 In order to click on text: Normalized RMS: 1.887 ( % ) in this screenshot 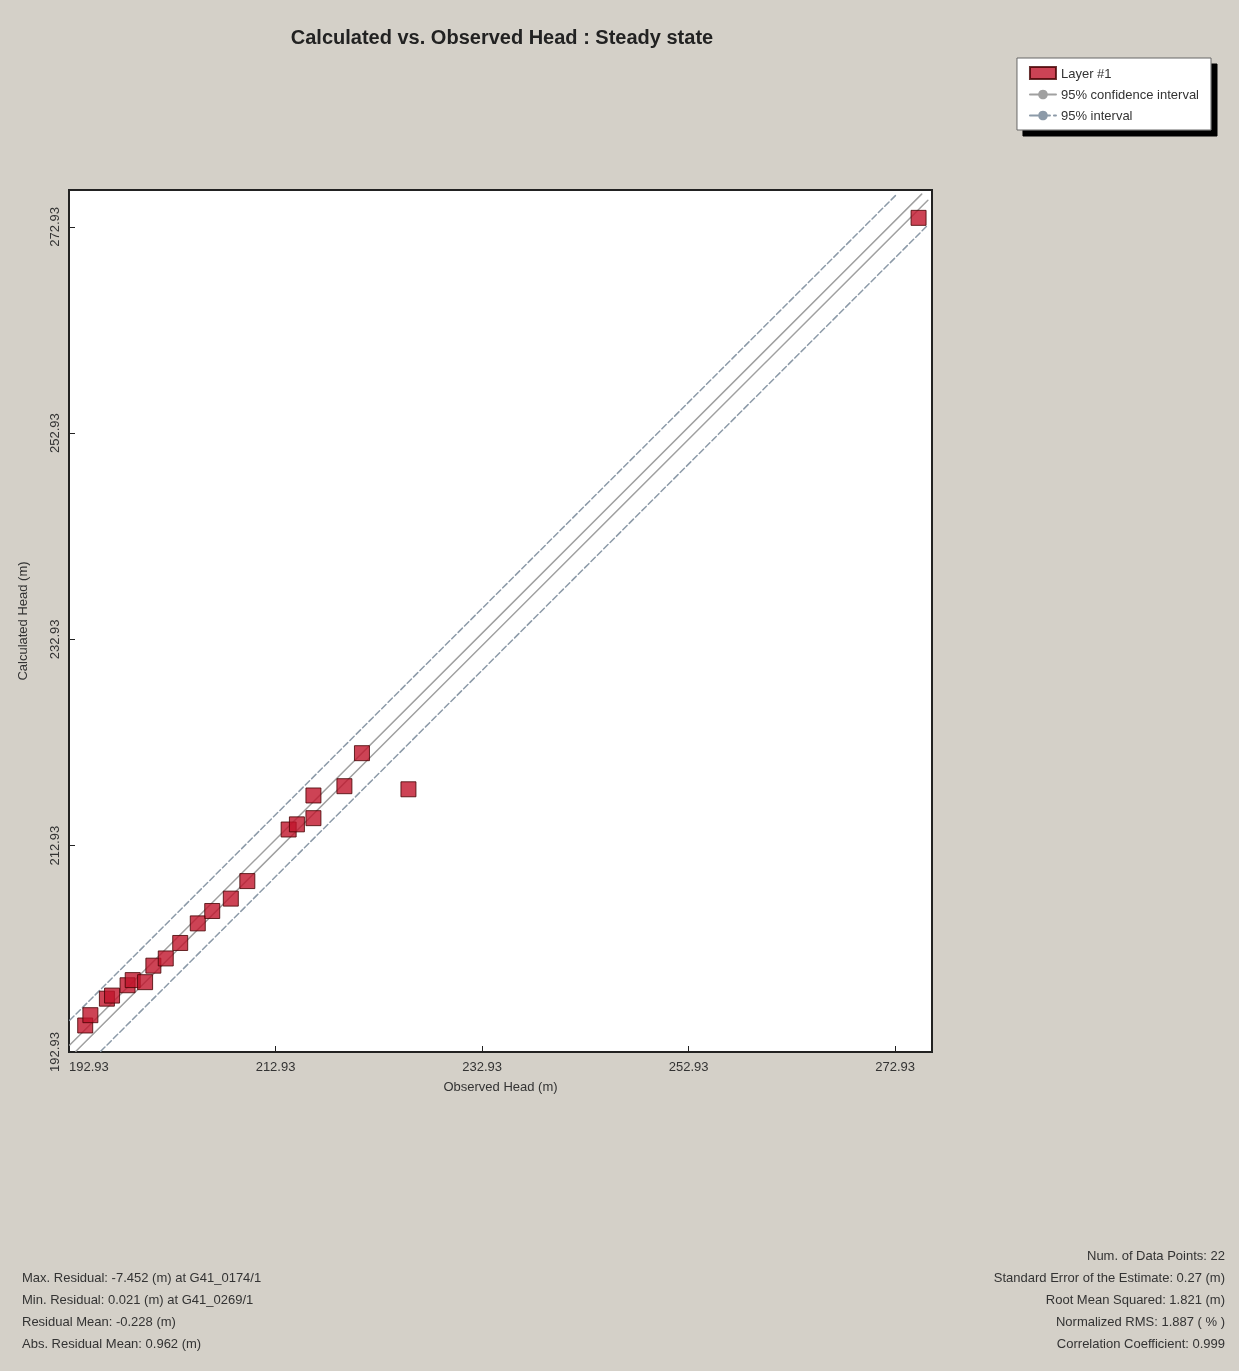, I will do `click(1140, 1321)`.